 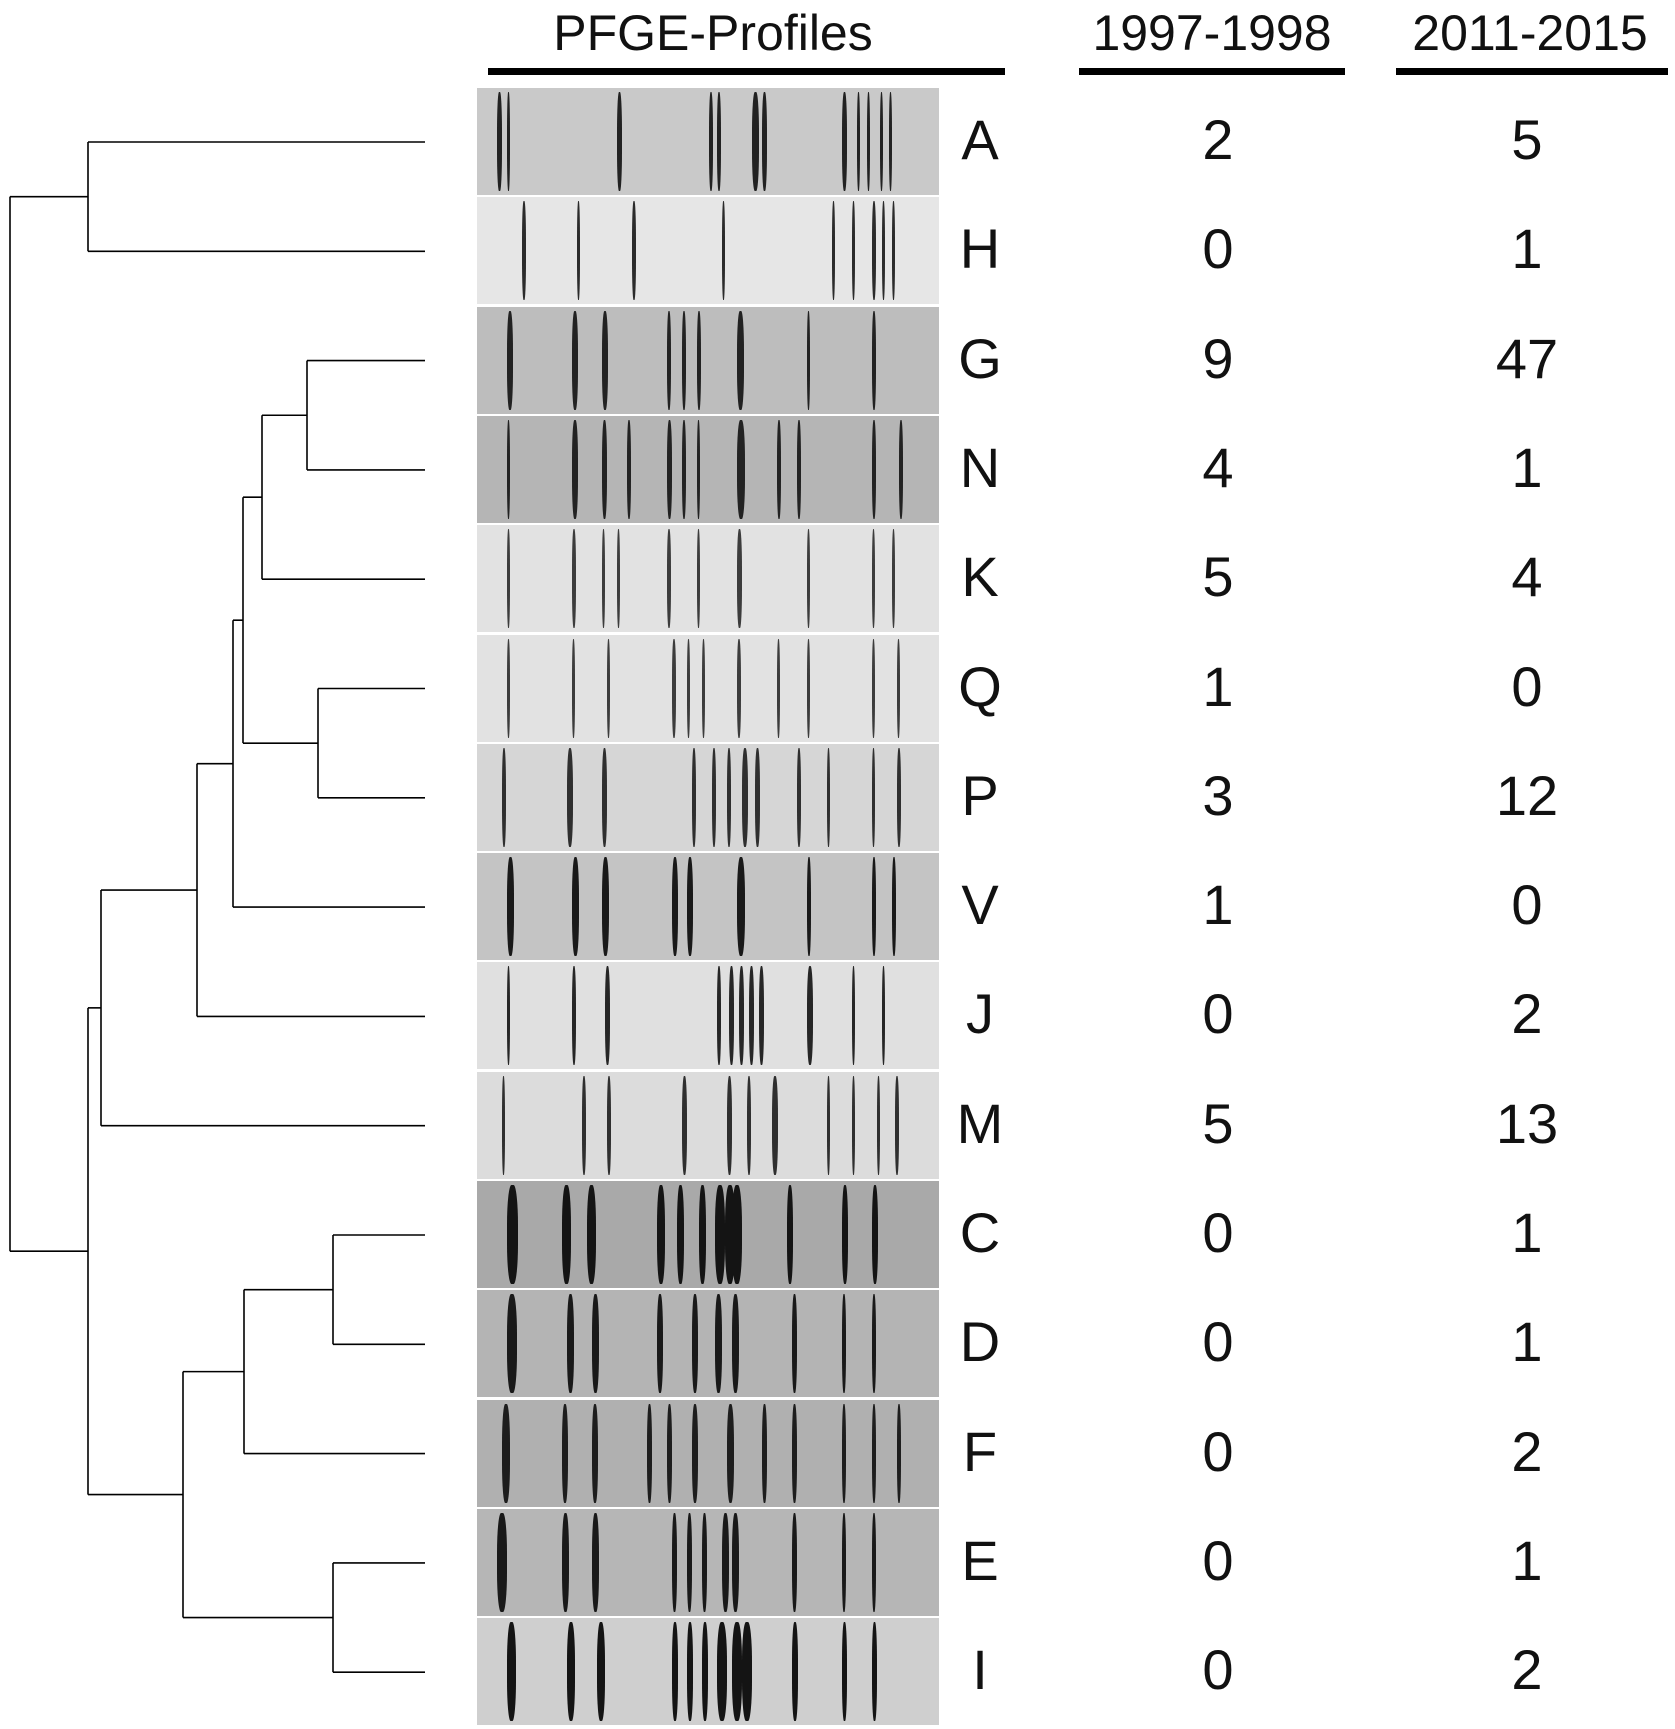 What do you see at coordinates (708, 141) in the screenshot?
I see `gel-lane-a` at bounding box center [708, 141].